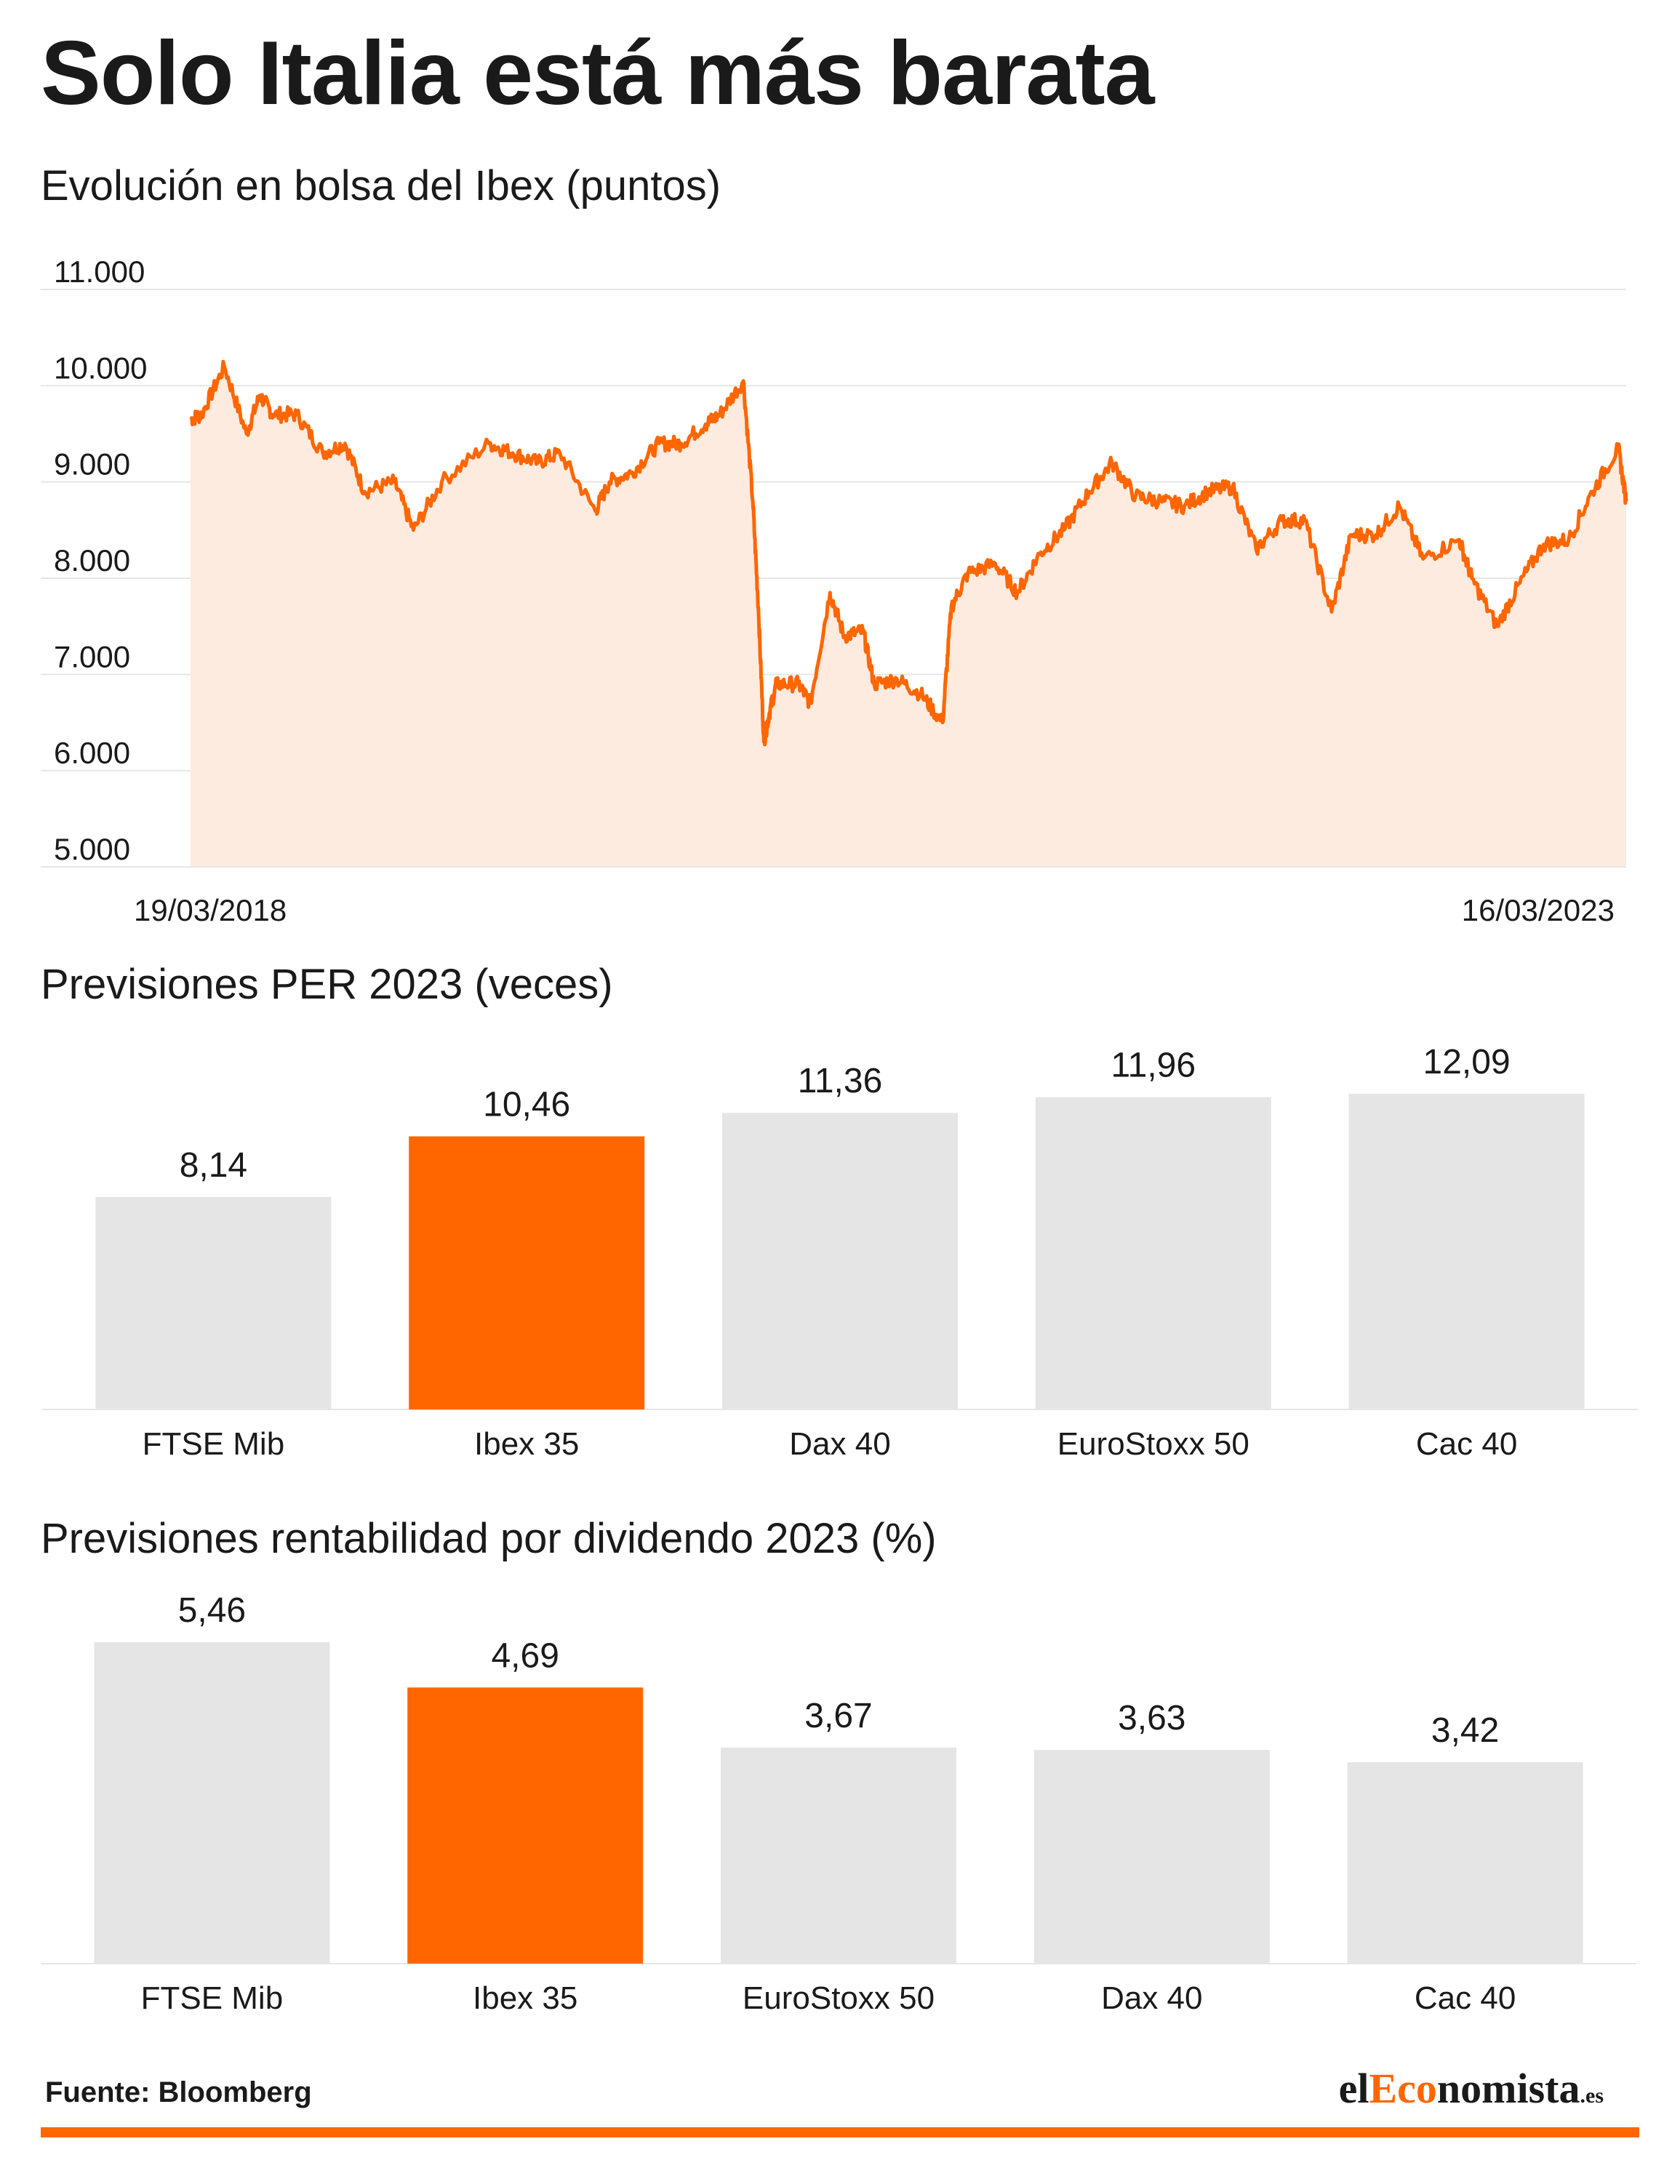 The image size is (1680, 2184). I want to click on per-category-label: Cac 40, so click(1466, 1444).